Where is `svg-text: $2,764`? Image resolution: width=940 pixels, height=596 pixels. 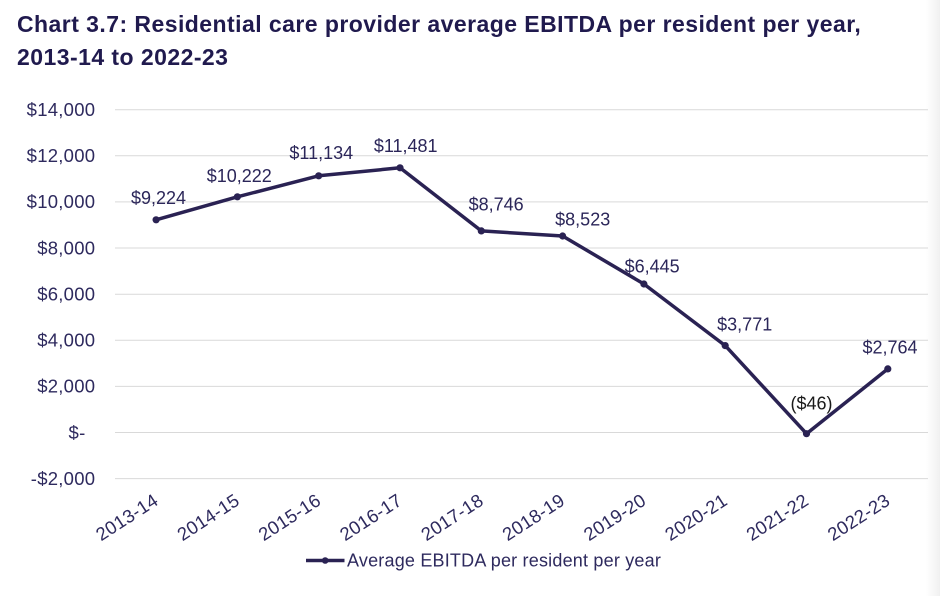 svg-text: $2,764 is located at coordinates (889, 348).